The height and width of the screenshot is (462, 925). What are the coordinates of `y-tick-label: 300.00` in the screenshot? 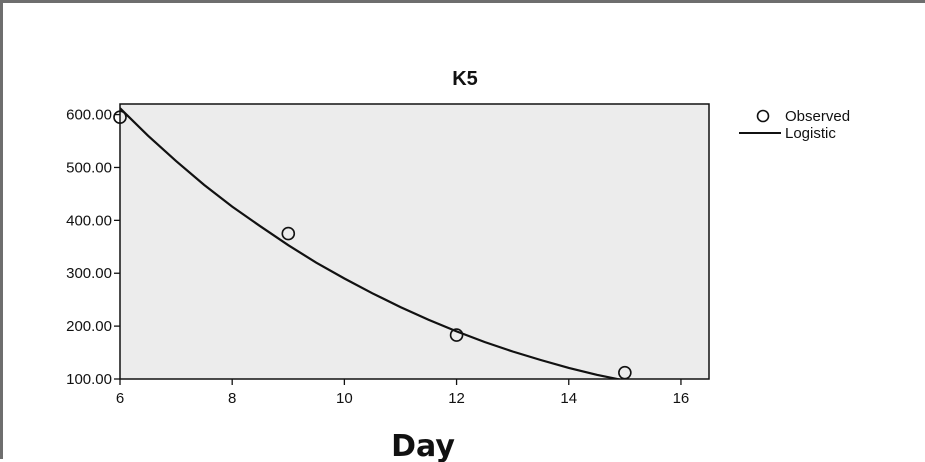 It's located at (89, 273).